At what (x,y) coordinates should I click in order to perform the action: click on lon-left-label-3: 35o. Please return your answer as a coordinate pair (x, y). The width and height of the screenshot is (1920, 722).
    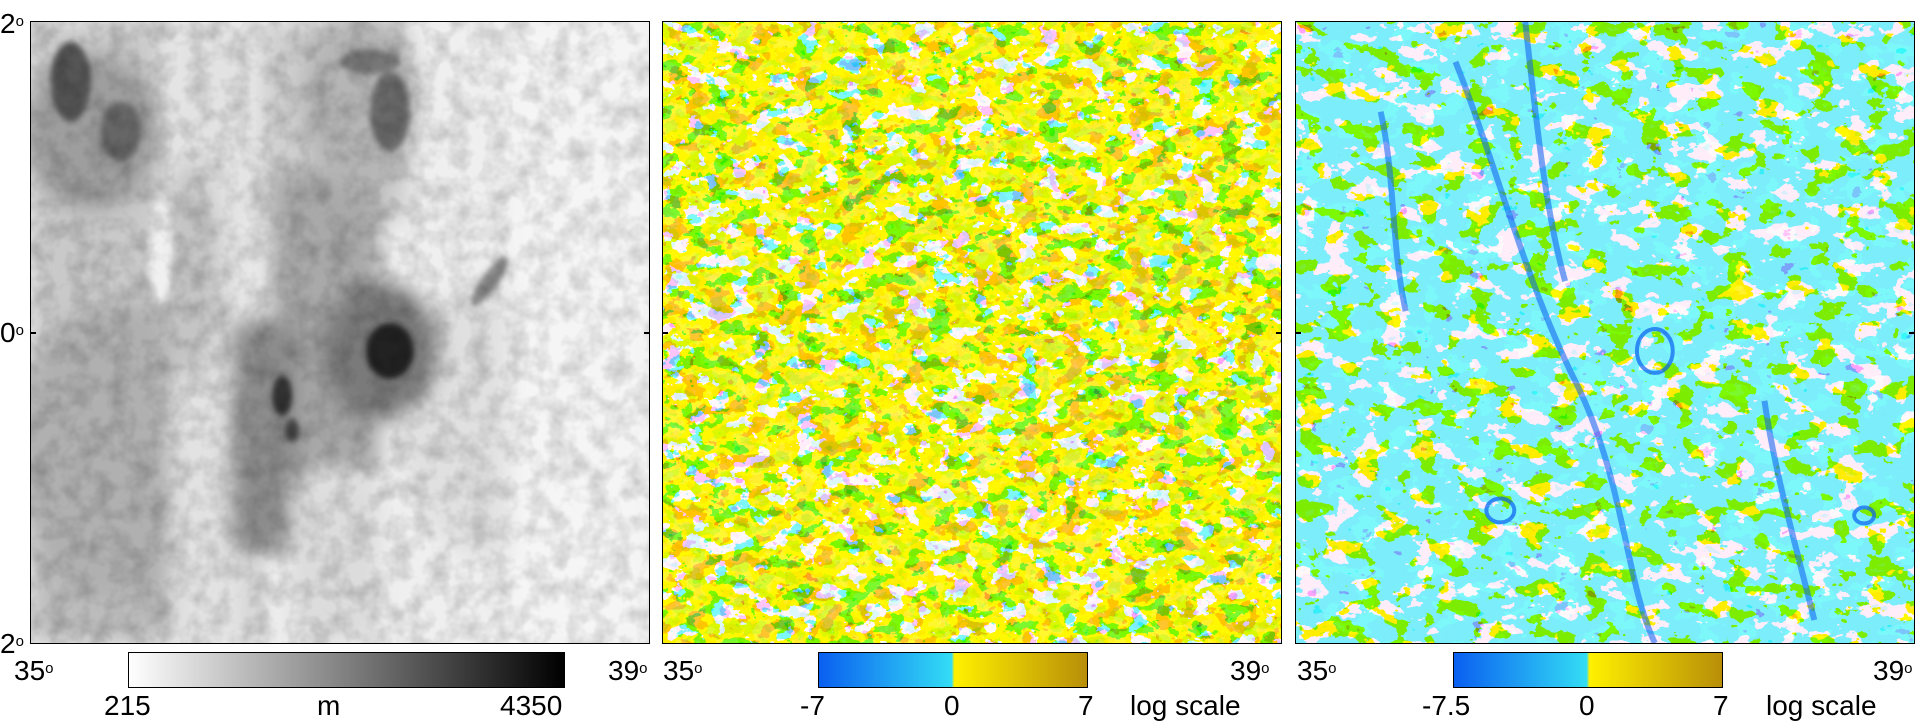
    Looking at the image, I should click on (1317, 670).